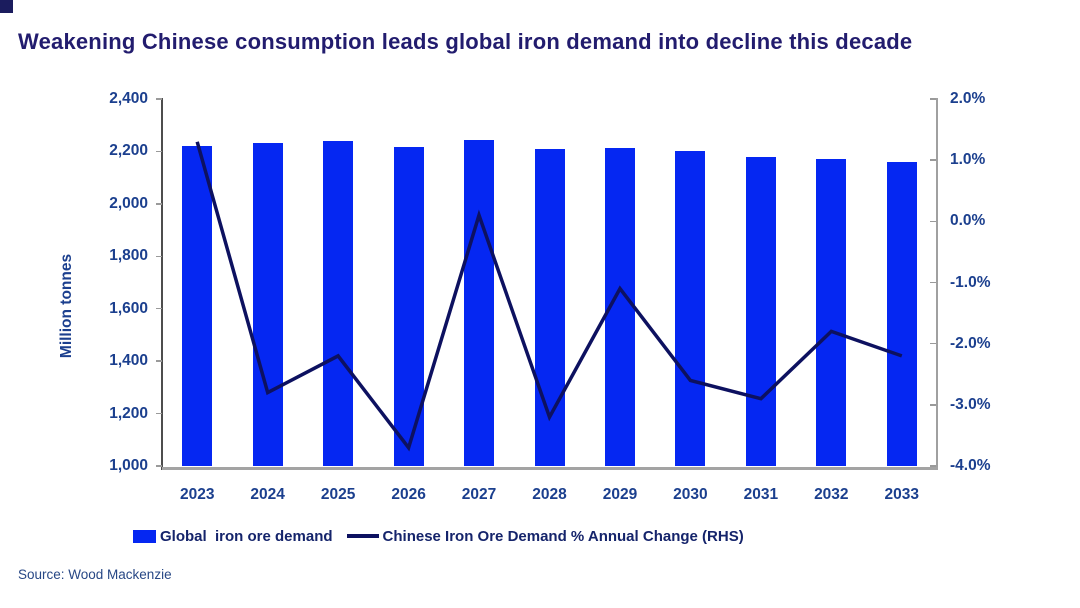 The width and height of the screenshot is (1080, 608). Describe the element at coordinates (362, 536) in the screenshot. I see `line-series-swatch` at that location.